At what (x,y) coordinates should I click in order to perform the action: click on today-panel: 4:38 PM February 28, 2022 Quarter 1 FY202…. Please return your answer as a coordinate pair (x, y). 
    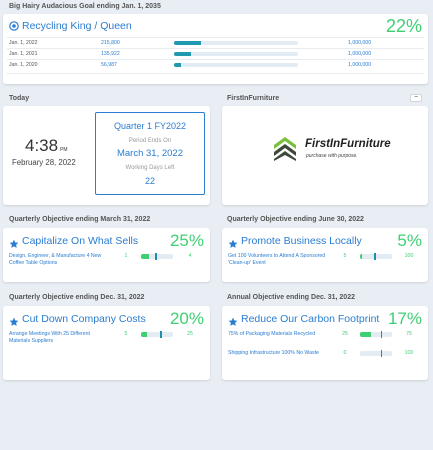
    Looking at the image, I should click on (106, 155).